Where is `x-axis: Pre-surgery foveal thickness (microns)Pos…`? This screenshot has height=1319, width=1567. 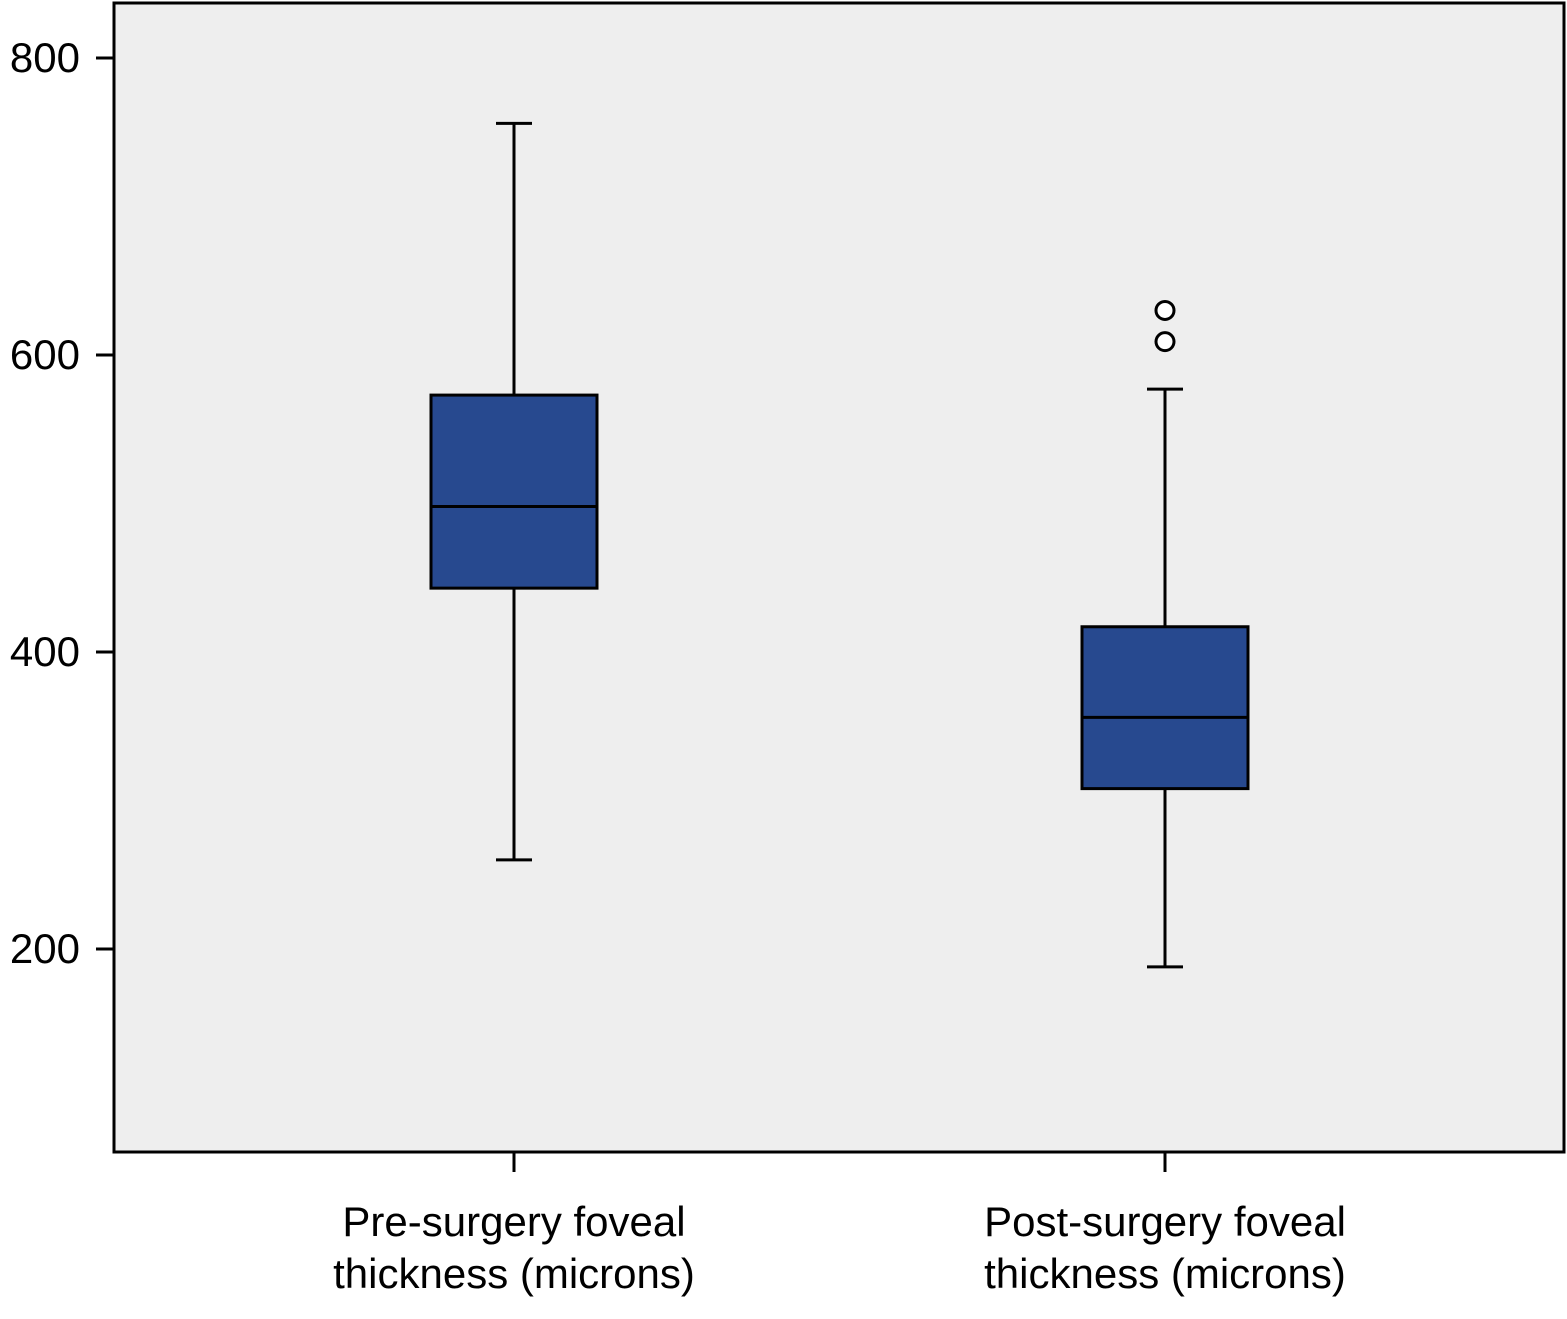 x-axis: Pre-surgery foveal thickness (microns)Pos… is located at coordinates (839, 1224).